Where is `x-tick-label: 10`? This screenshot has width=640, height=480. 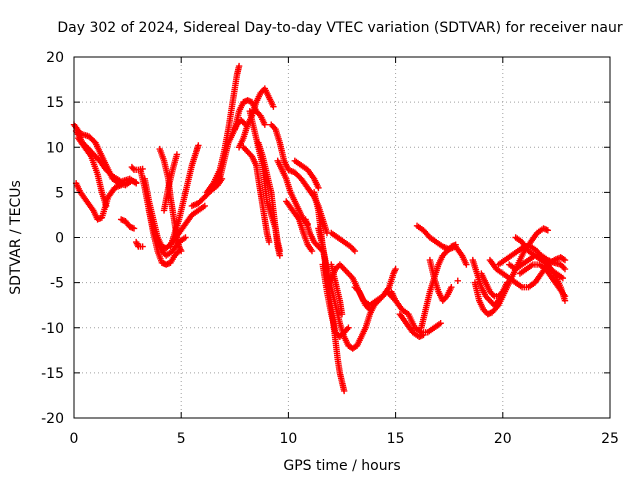 x-tick-label: 10 is located at coordinates (288, 439).